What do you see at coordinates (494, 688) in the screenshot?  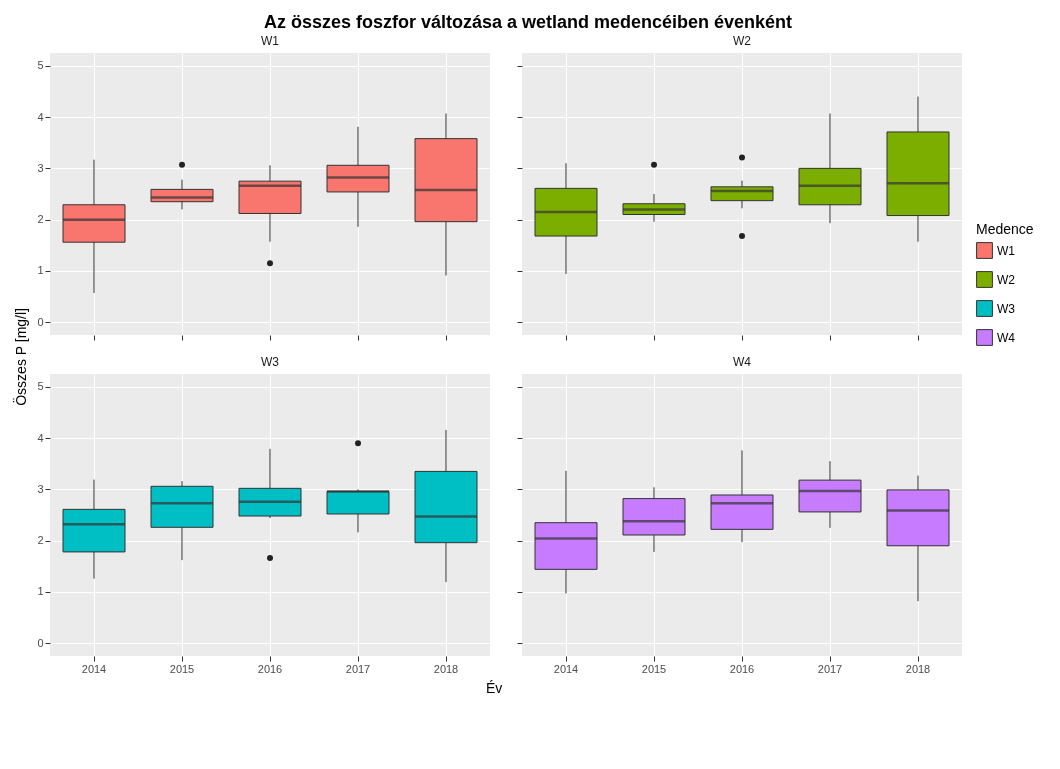 I see `x-axis-title: Év` at bounding box center [494, 688].